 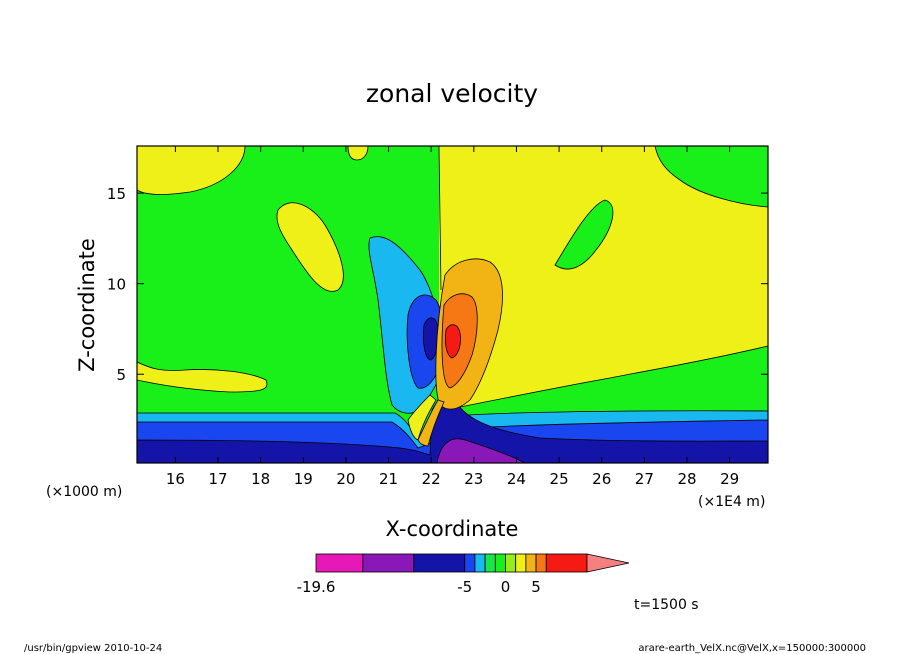 What do you see at coordinates (536, 587) in the screenshot?
I see `colorbar-tick-label: 5` at bounding box center [536, 587].